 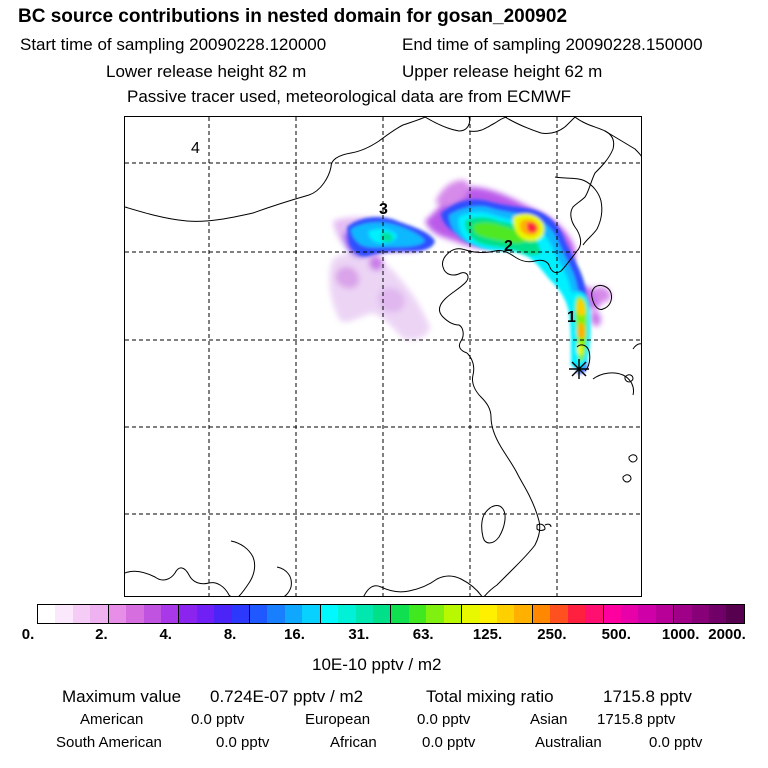 I want to click on colorbar-tick-label: 2000., so click(x=727, y=634).